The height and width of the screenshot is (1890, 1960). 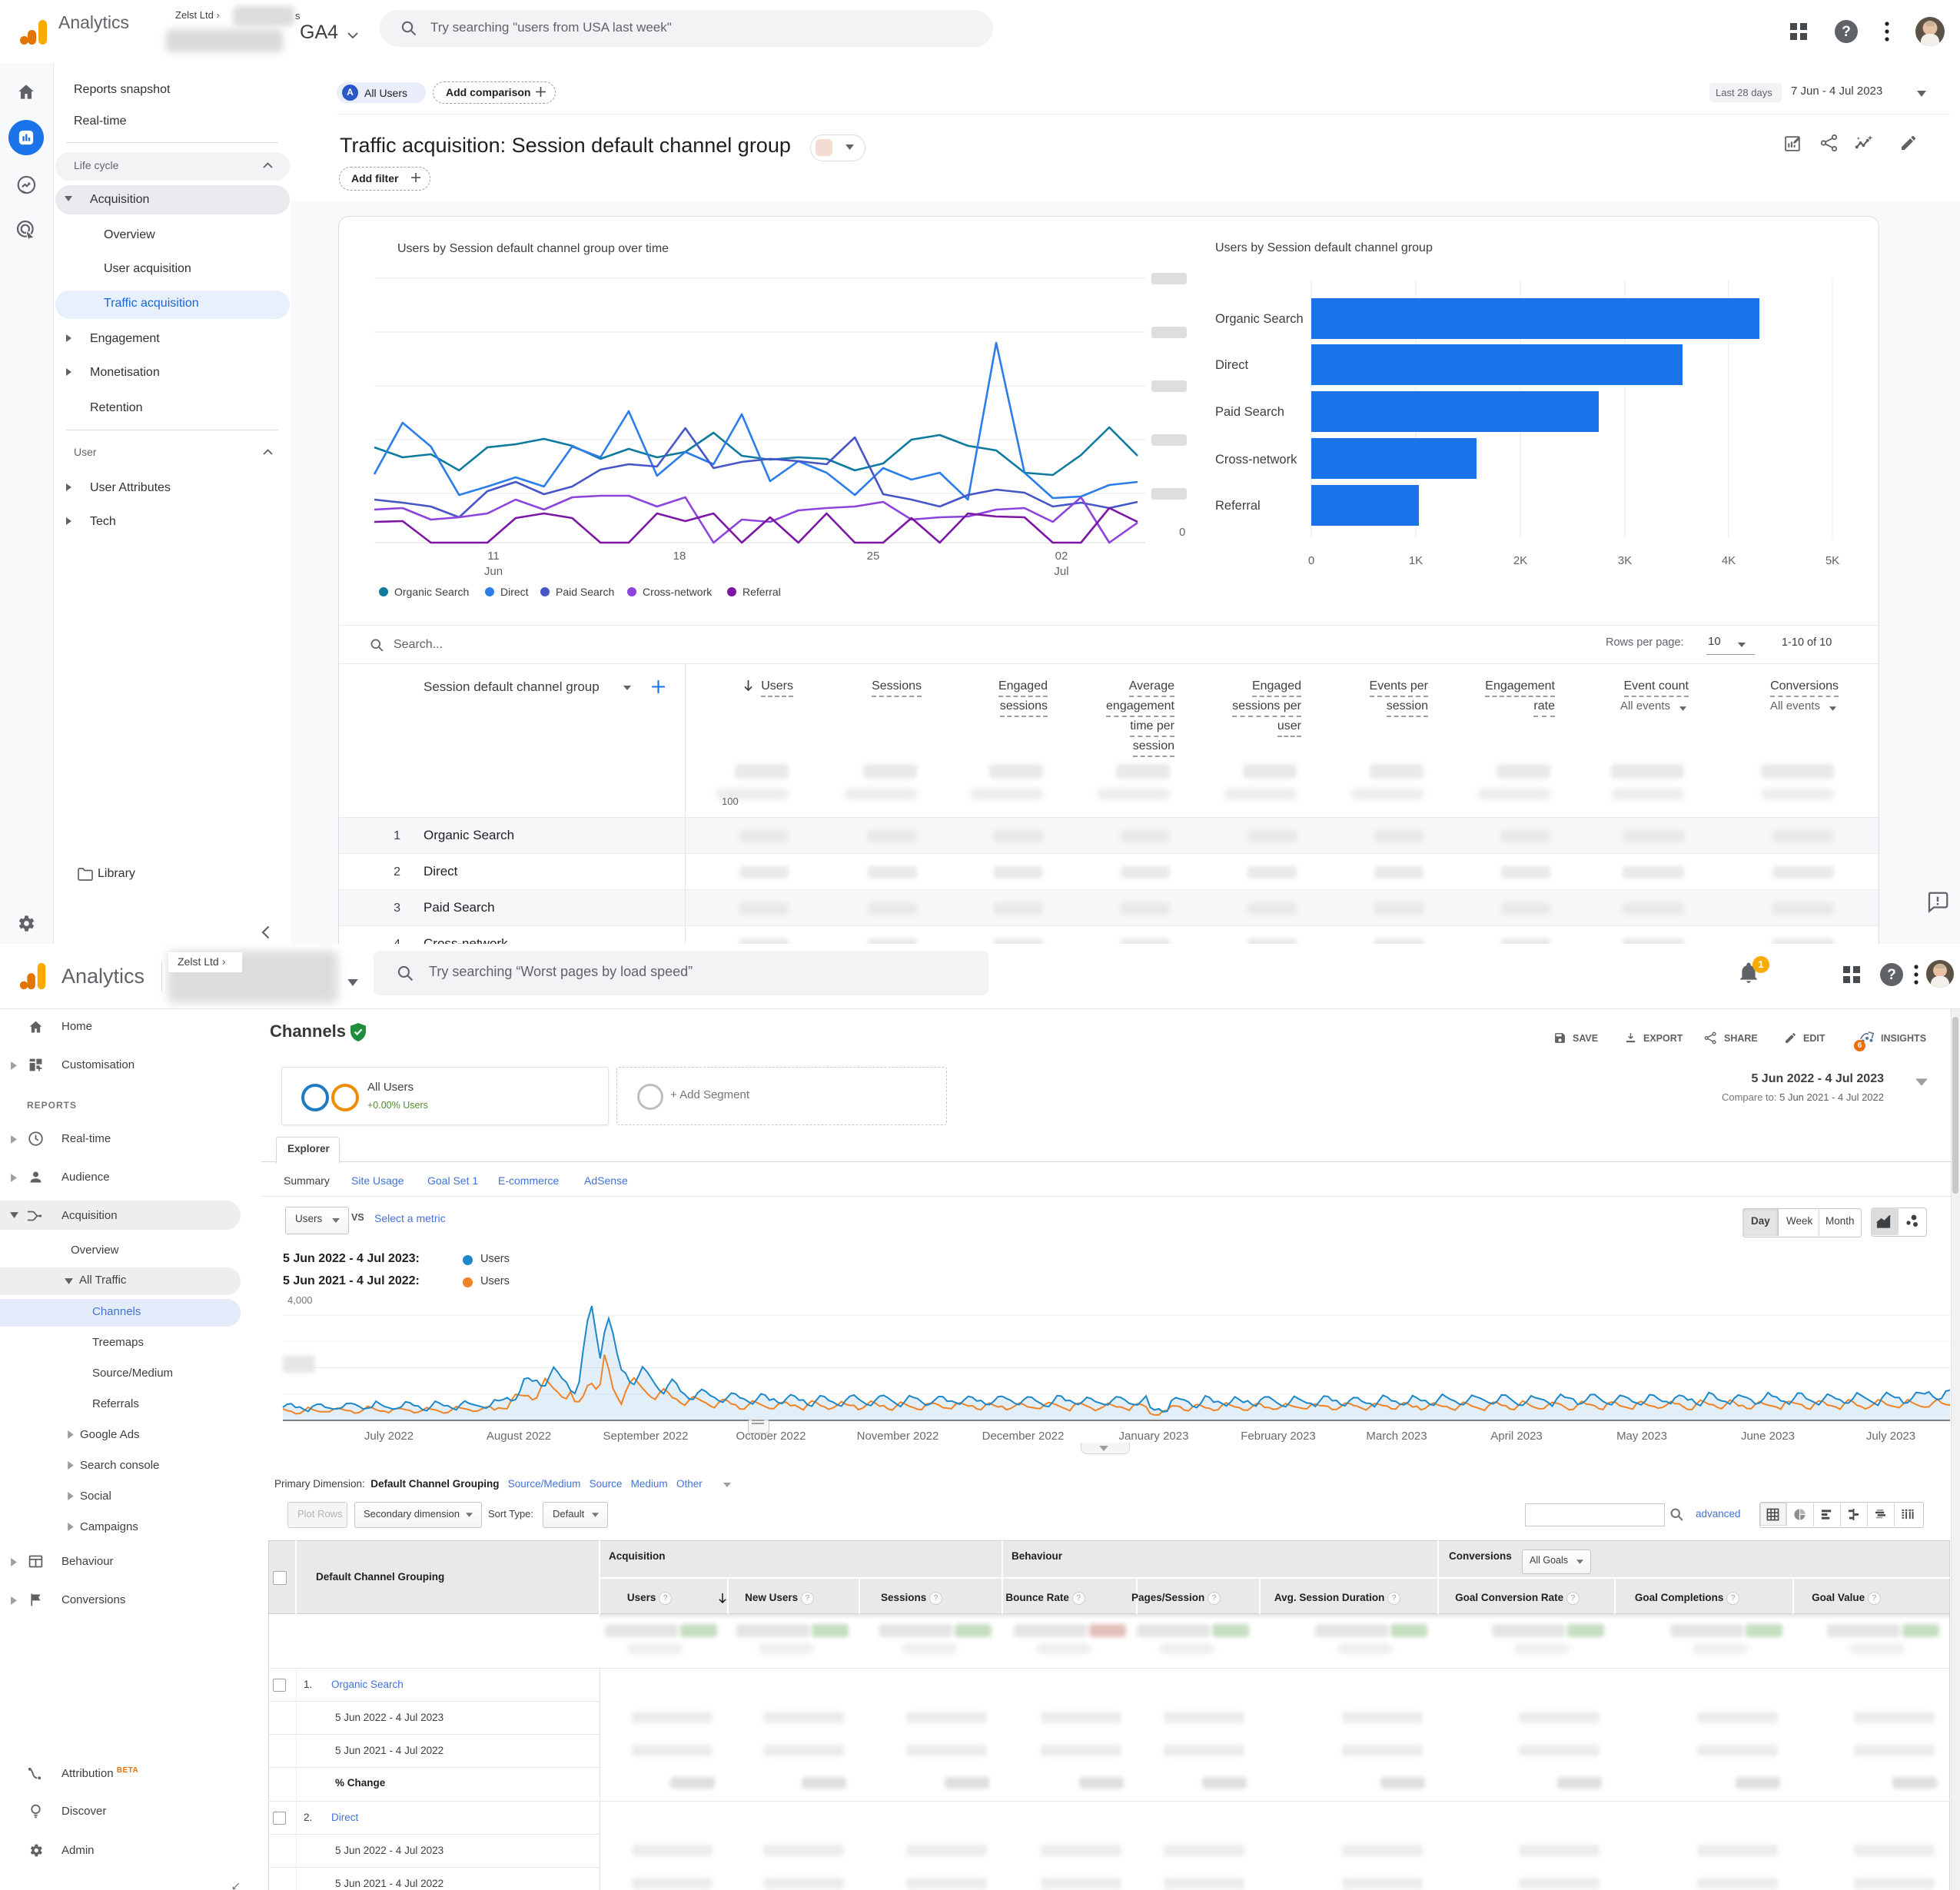 I want to click on svg-text: Organic Search, so click(x=1259, y=319).